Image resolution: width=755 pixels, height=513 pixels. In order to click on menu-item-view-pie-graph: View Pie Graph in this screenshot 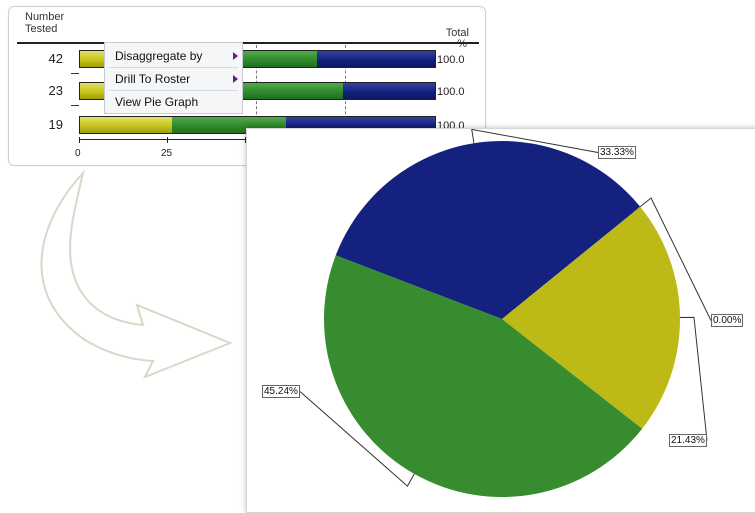, I will do `click(173, 102)`.